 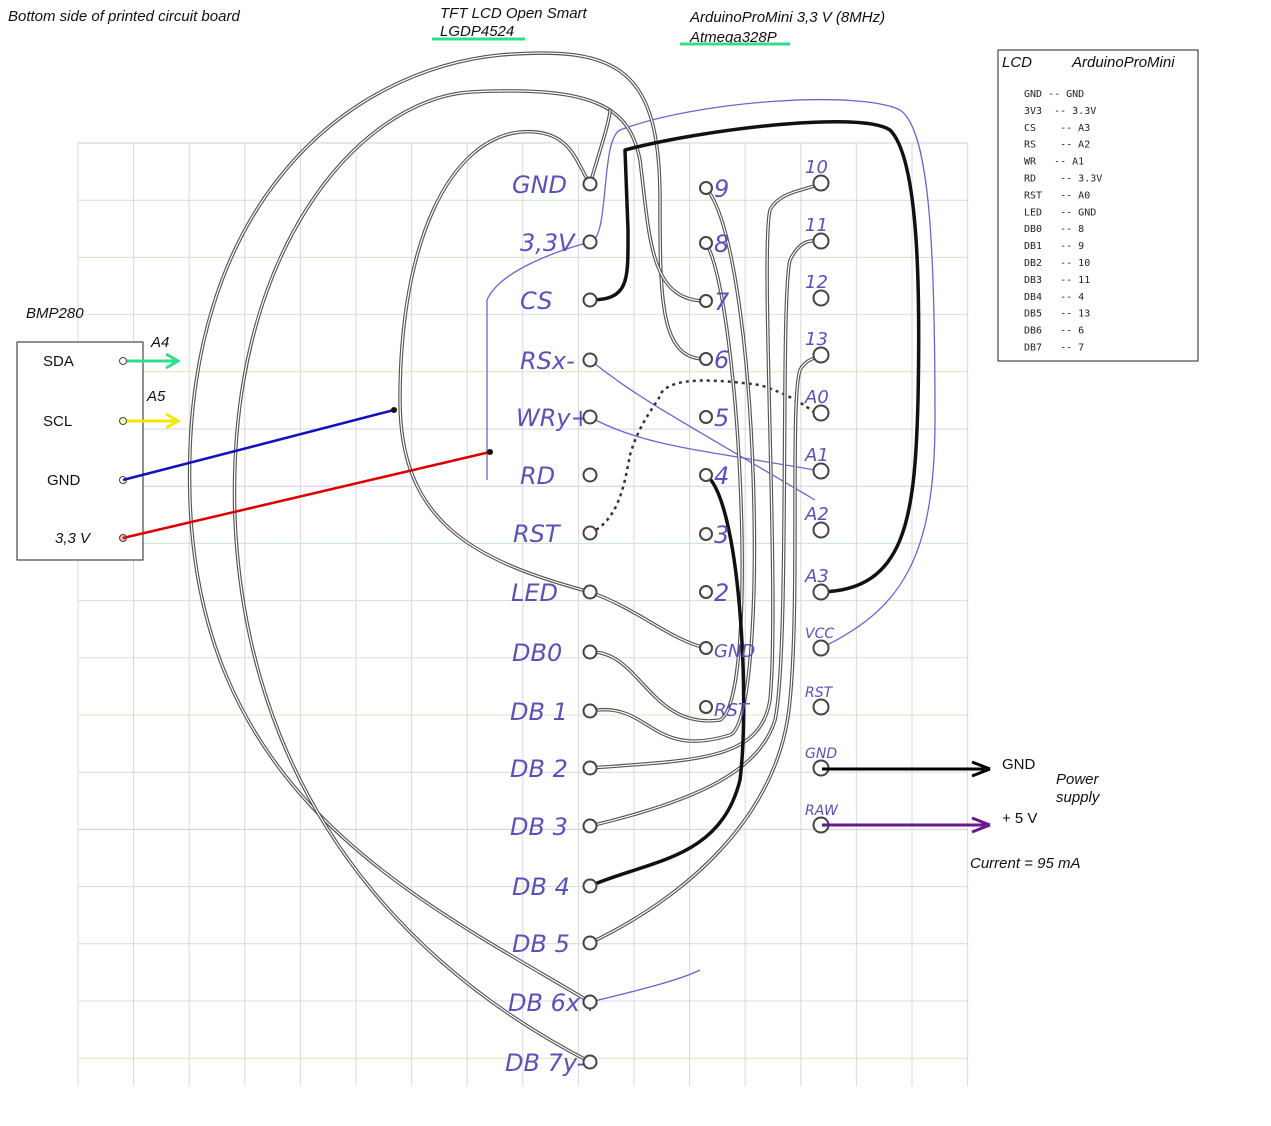 What do you see at coordinates (394, 410) in the screenshot?
I see `sensor-gnd-junction` at bounding box center [394, 410].